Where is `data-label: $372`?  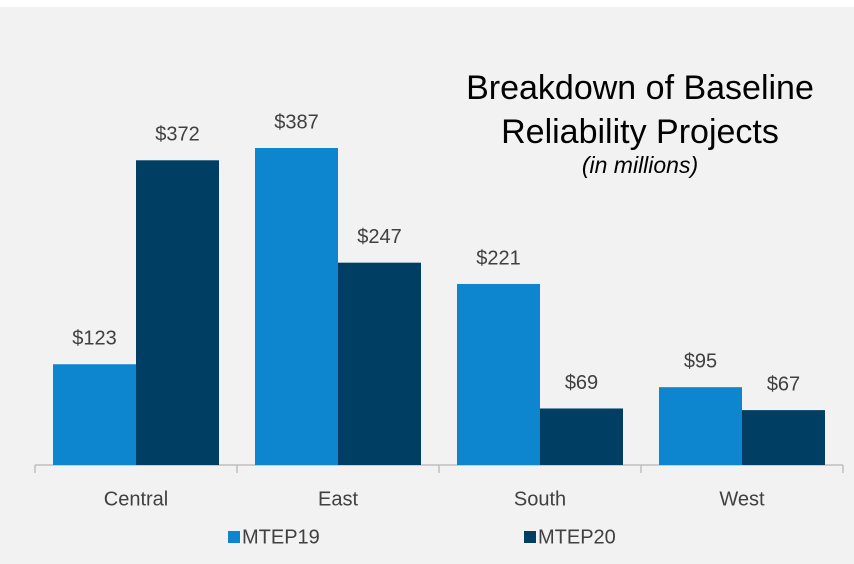 data-label: $372 is located at coordinates (177, 135).